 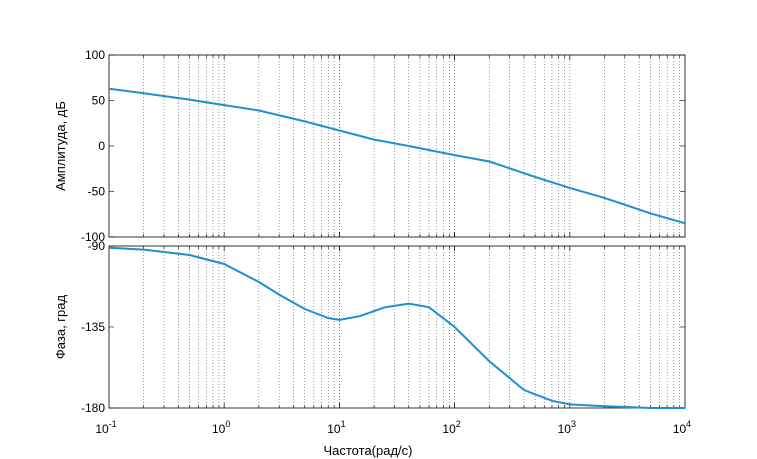 I want to click on phase-y-tick-label: -180, so click(x=93, y=408).